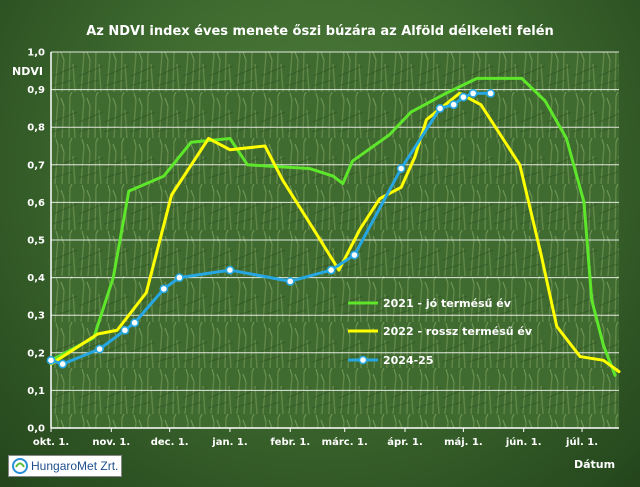  What do you see at coordinates (36, 278) in the screenshot?
I see `y-tick-label: 0,4` at bounding box center [36, 278].